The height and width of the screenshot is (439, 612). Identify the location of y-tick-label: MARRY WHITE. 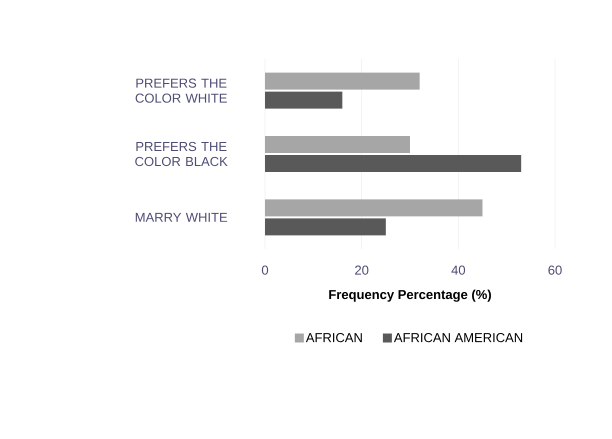
(182, 217).